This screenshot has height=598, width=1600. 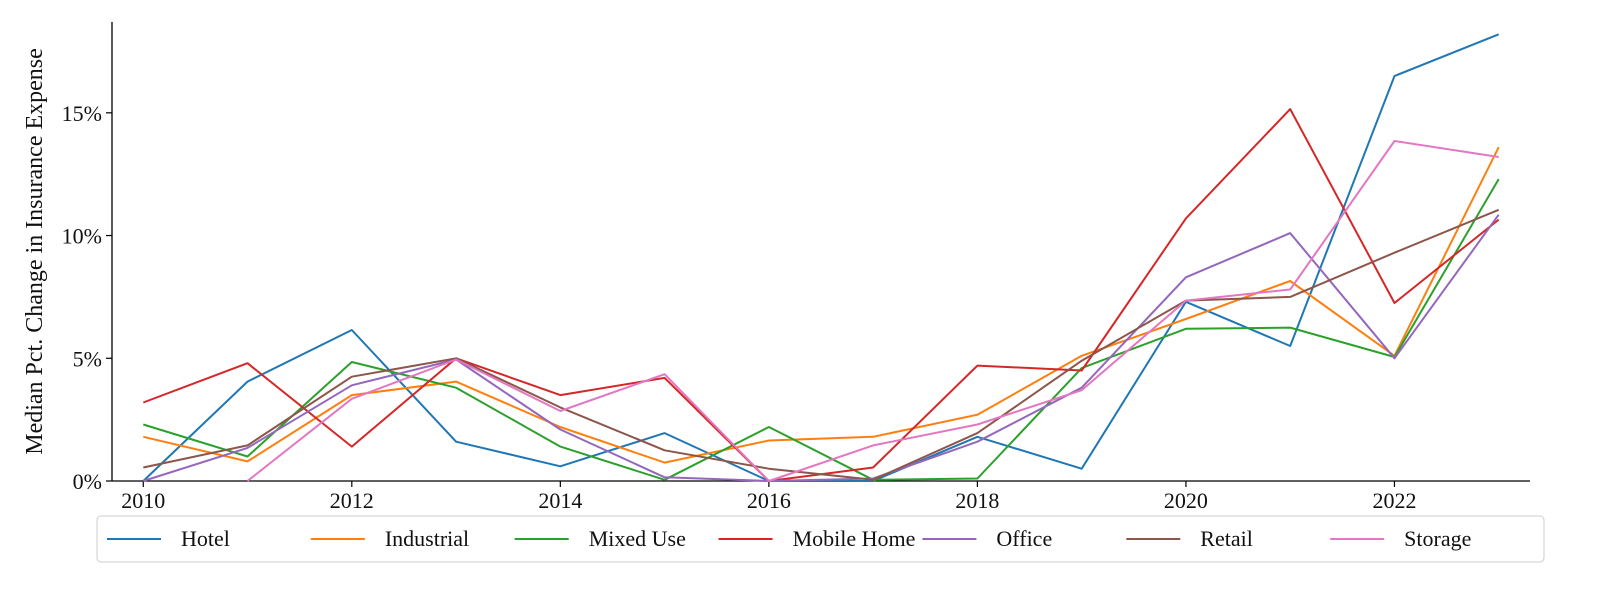 I want to click on y-tick-label: 15%, so click(x=82, y=113).